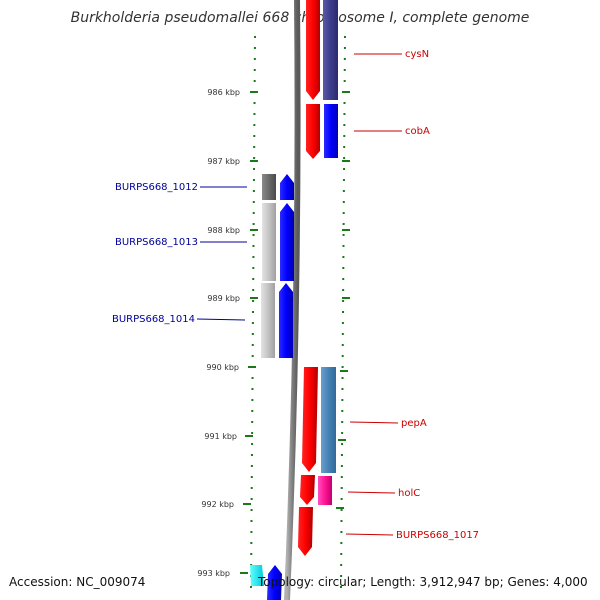 Image resolution: width=600 pixels, height=600 pixels. I want to click on gene-holc-arrow, so click(307, 490).